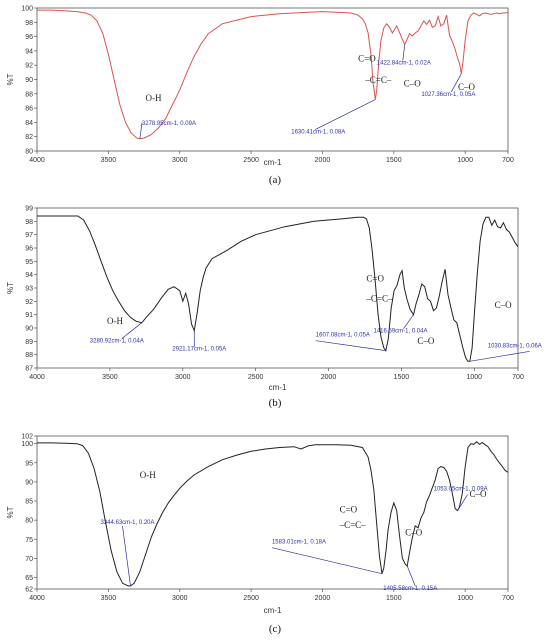  What do you see at coordinates (29, 502) in the screenshot?
I see `y-tick-label: 85` at bounding box center [29, 502].